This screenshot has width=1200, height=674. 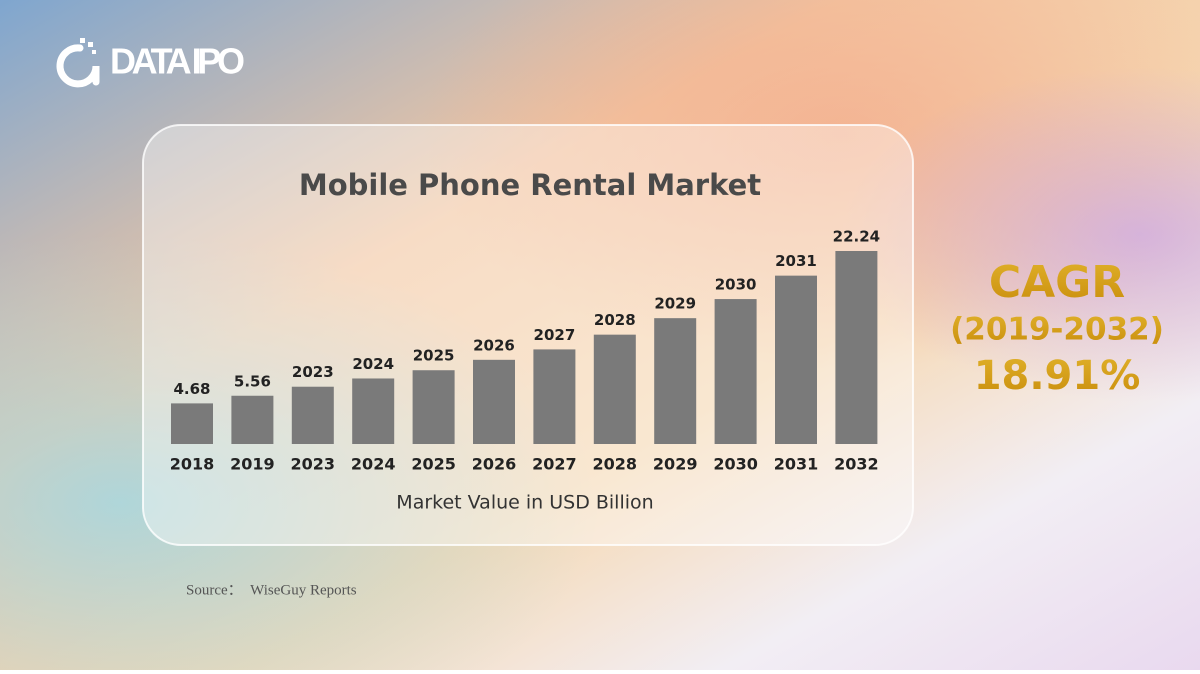 I want to click on x-tick-label: 2031, so click(x=796, y=464).